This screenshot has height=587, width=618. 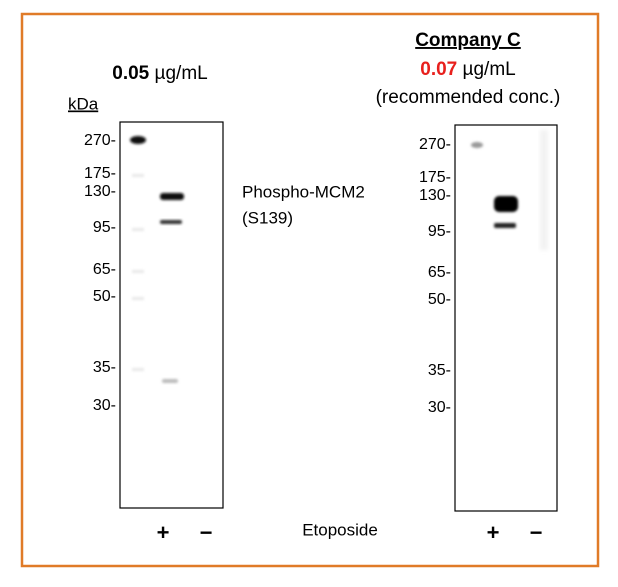 What do you see at coordinates (340, 529) in the screenshot?
I see `treatment-label: Etoposide` at bounding box center [340, 529].